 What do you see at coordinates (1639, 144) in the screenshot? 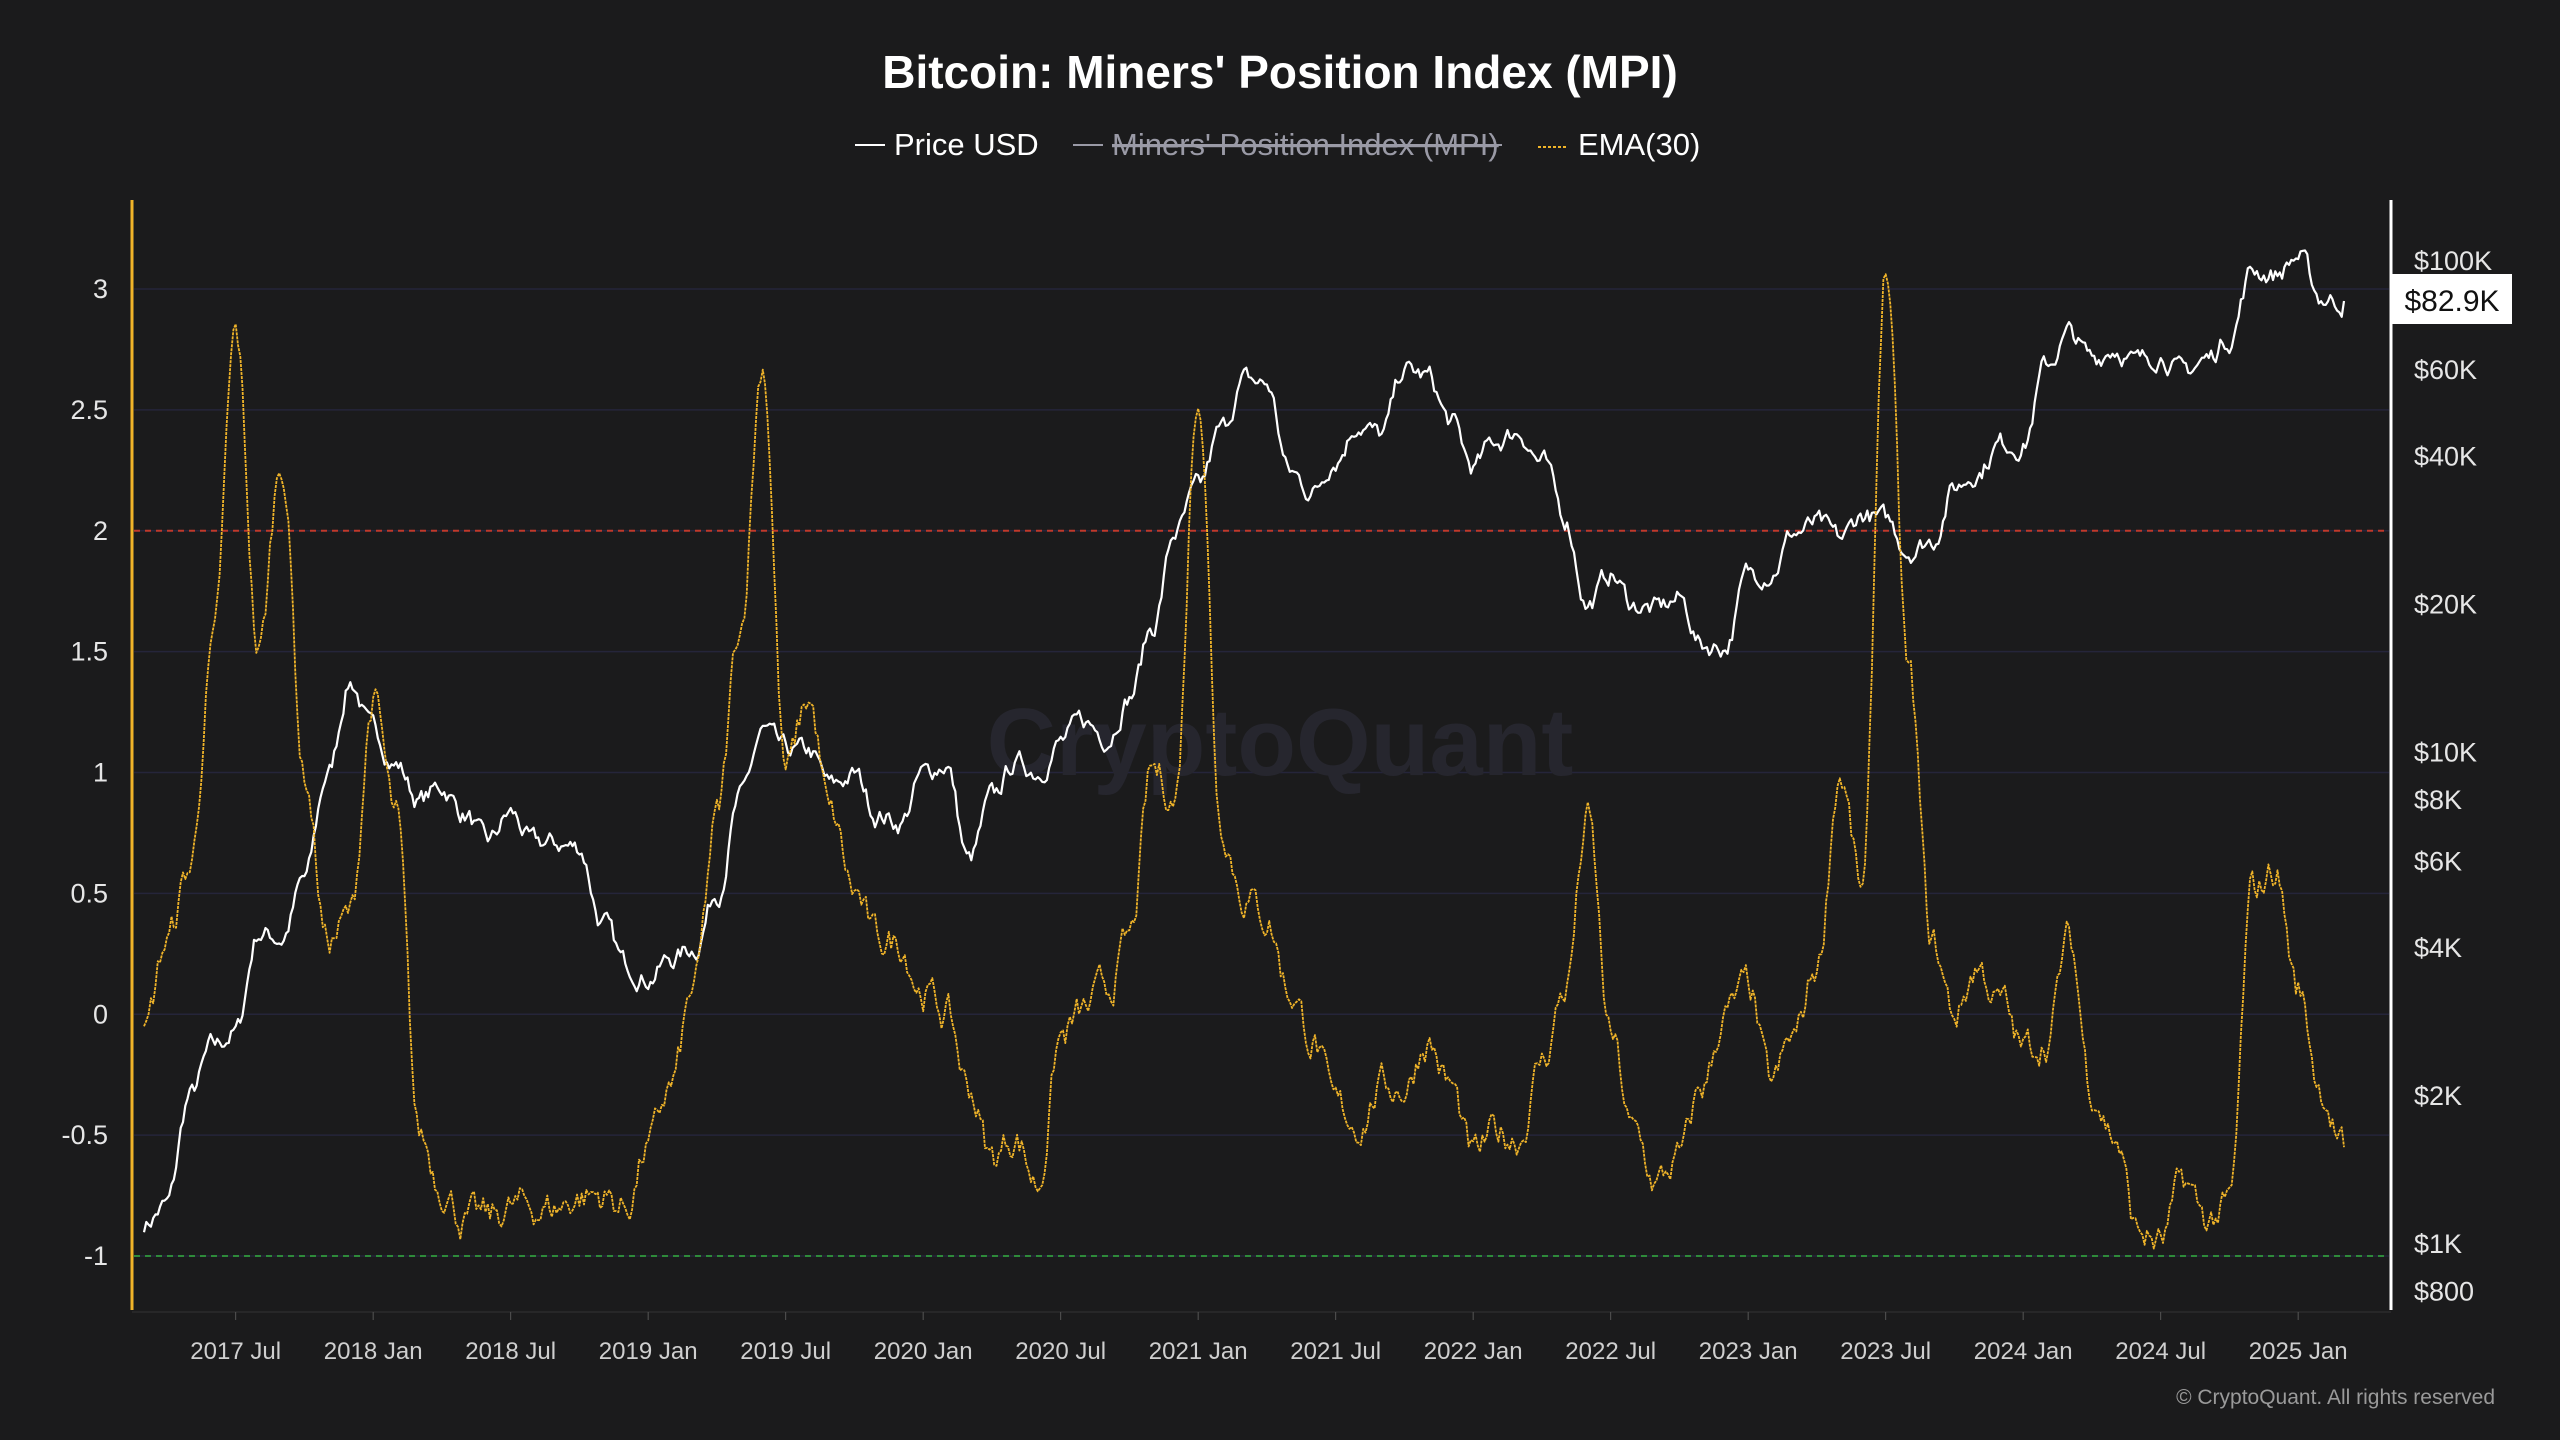
I see `legend-label-ema: EMA(30)` at bounding box center [1639, 144].